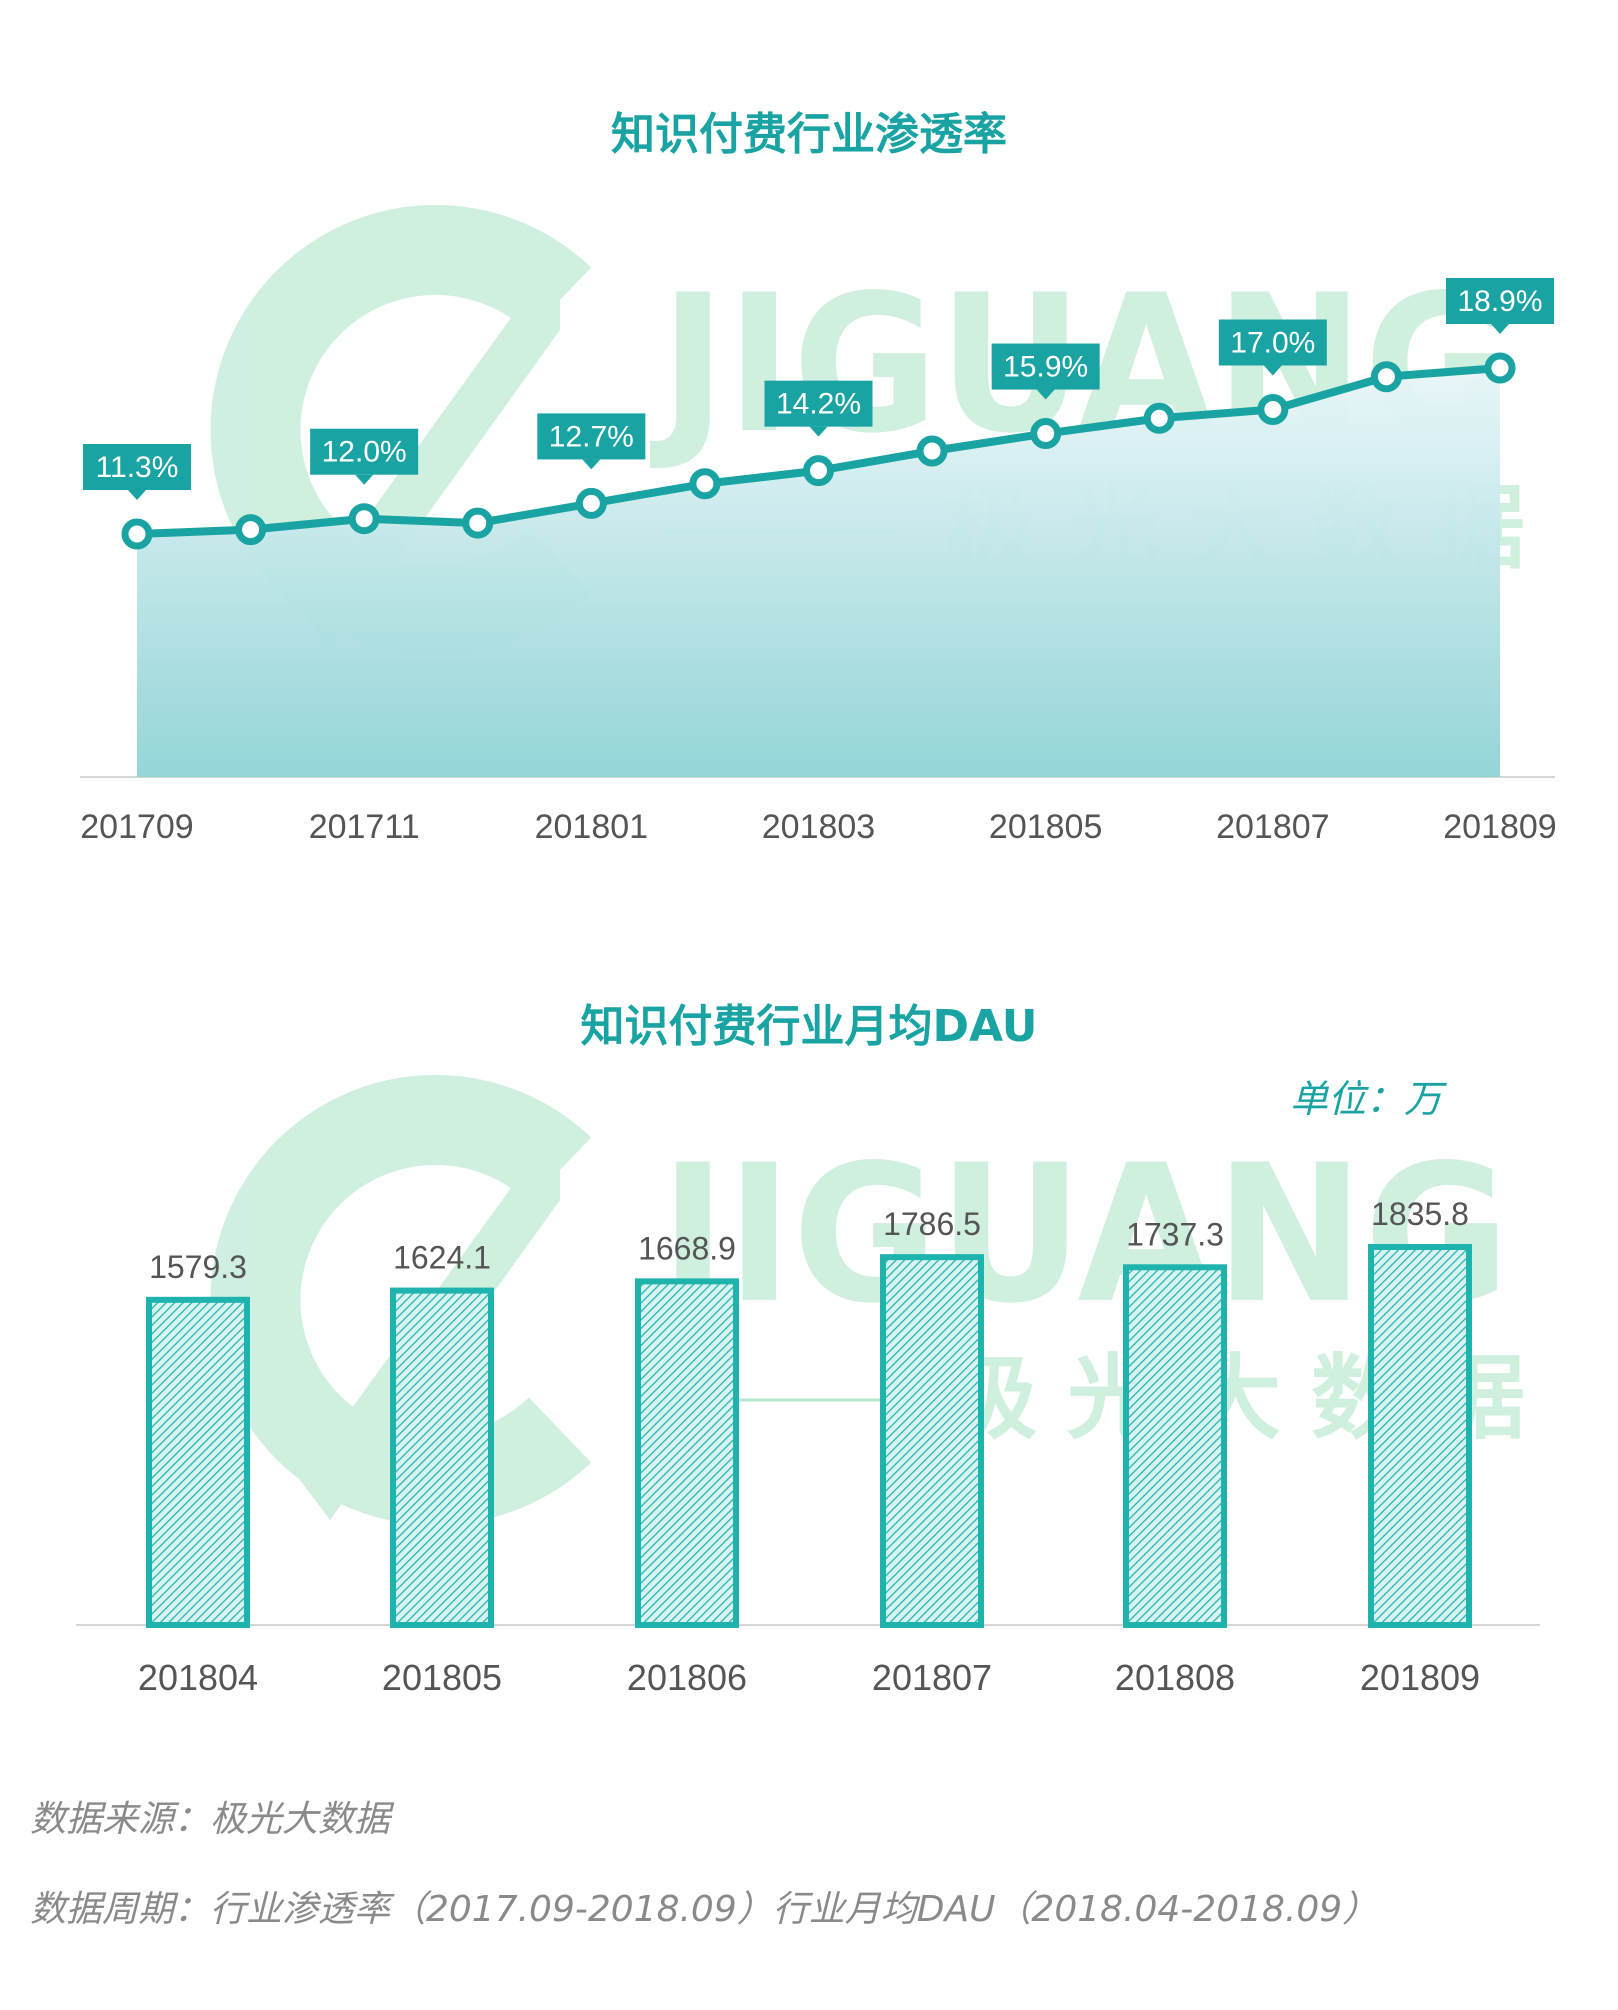  Describe the element at coordinates (809, 1026) in the screenshot. I see `dau-chart-title: 知识付费行业月均DAU` at that location.